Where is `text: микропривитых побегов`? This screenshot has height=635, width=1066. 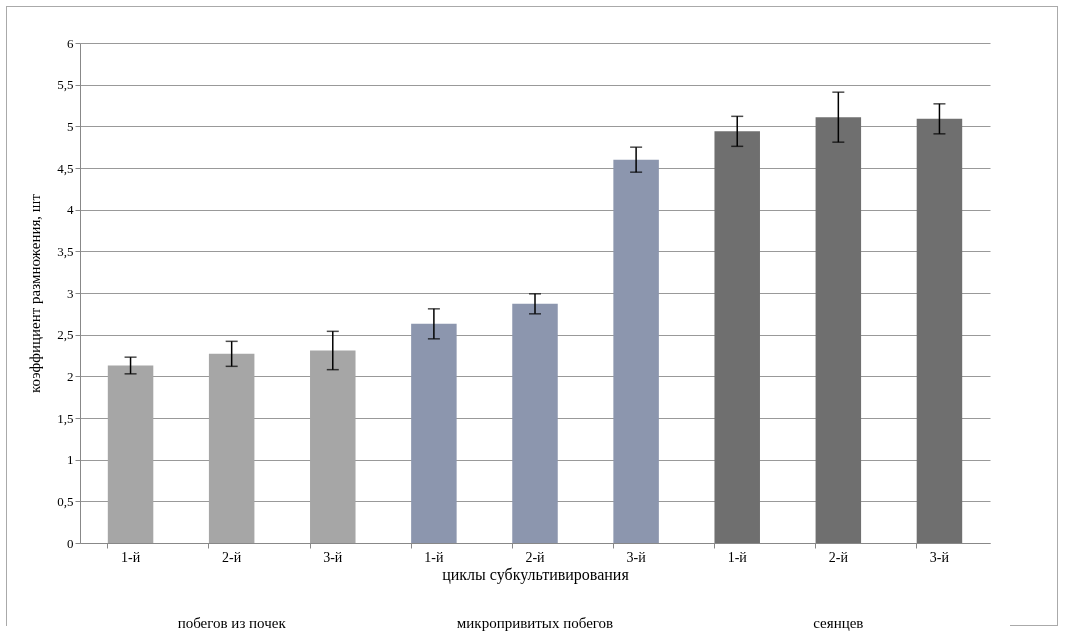
text: микропривитых побегов is located at coordinates (535, 623).